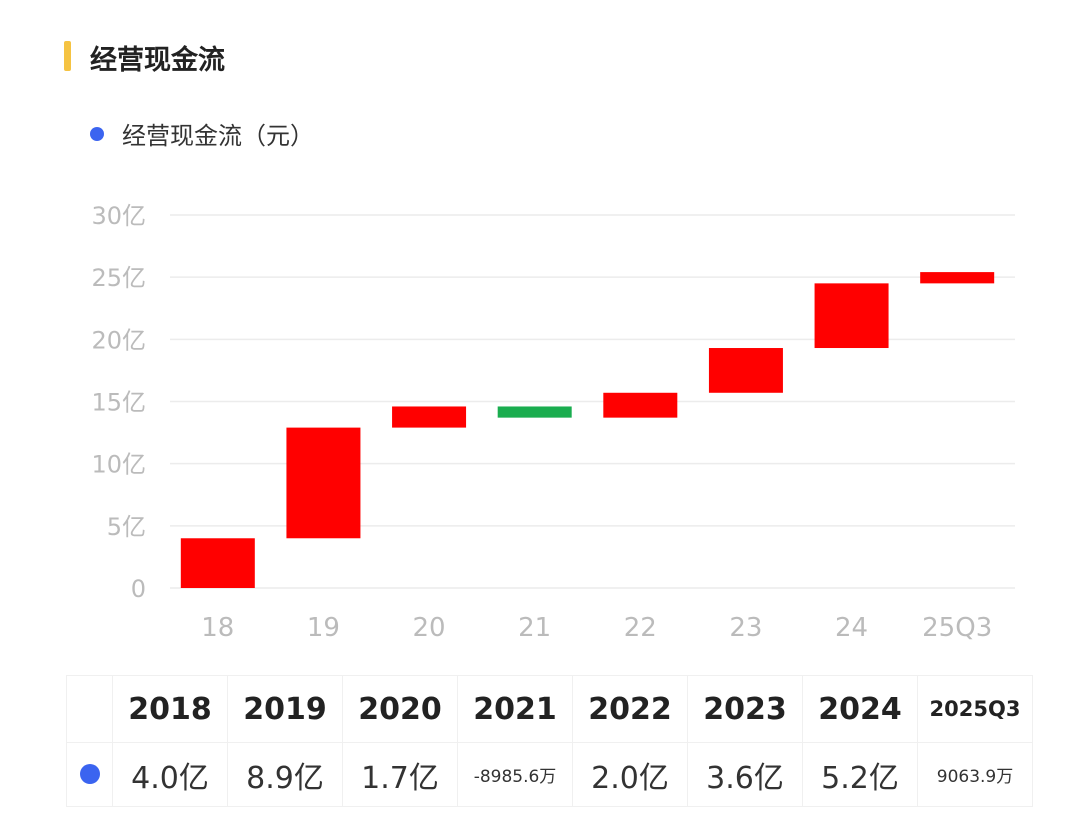 This screenshot has height=825, width=1080. Describe the element at coordinates (118, 216) in the screenshot. I see `y-tick-label: 30亿` at that location.